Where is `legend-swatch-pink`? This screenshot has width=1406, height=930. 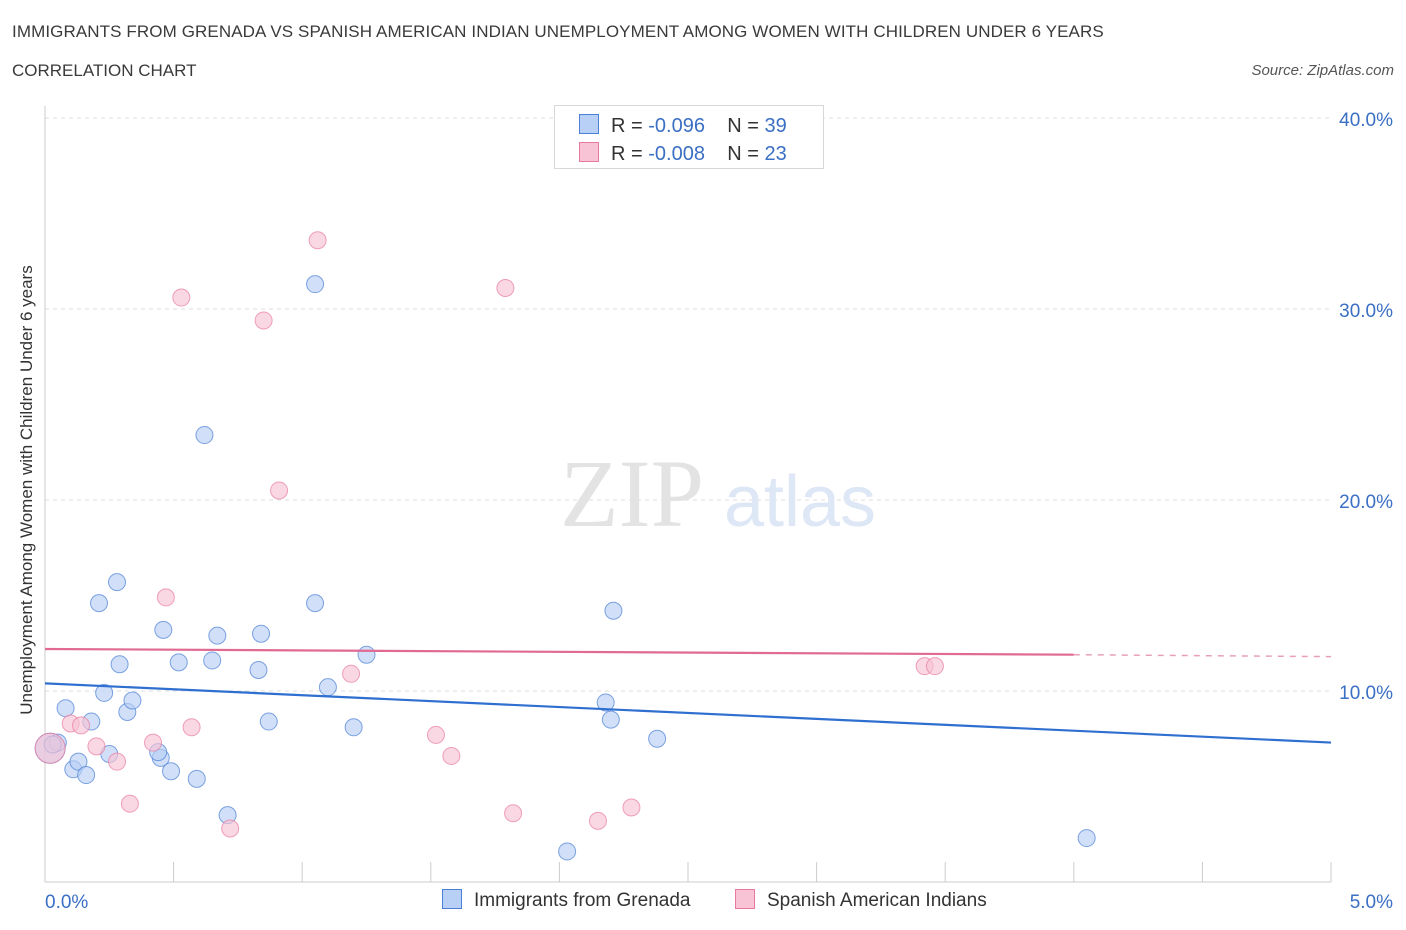
legend-swatch-pink is located at coordinates (589, 152).